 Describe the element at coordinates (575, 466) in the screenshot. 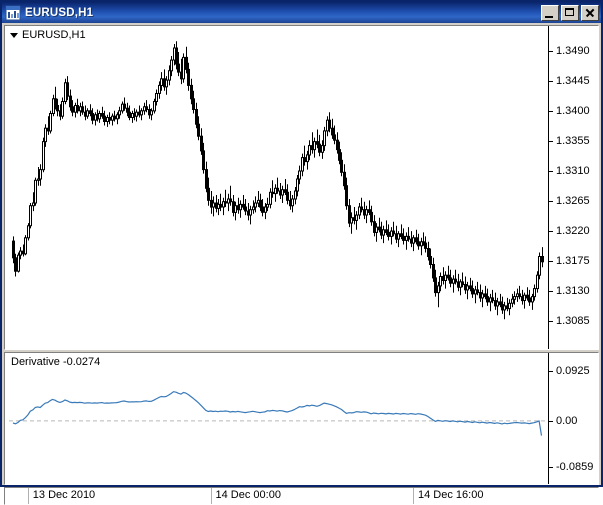

I see `indicator-tick-label: -0.0859` at that location.